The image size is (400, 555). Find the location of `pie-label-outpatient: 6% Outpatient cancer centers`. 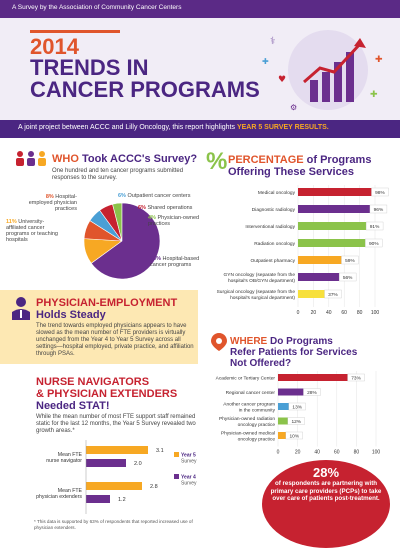

pie-label-outpatient: 6% Outpatient cancer centers is located at coordinates (154, 196).